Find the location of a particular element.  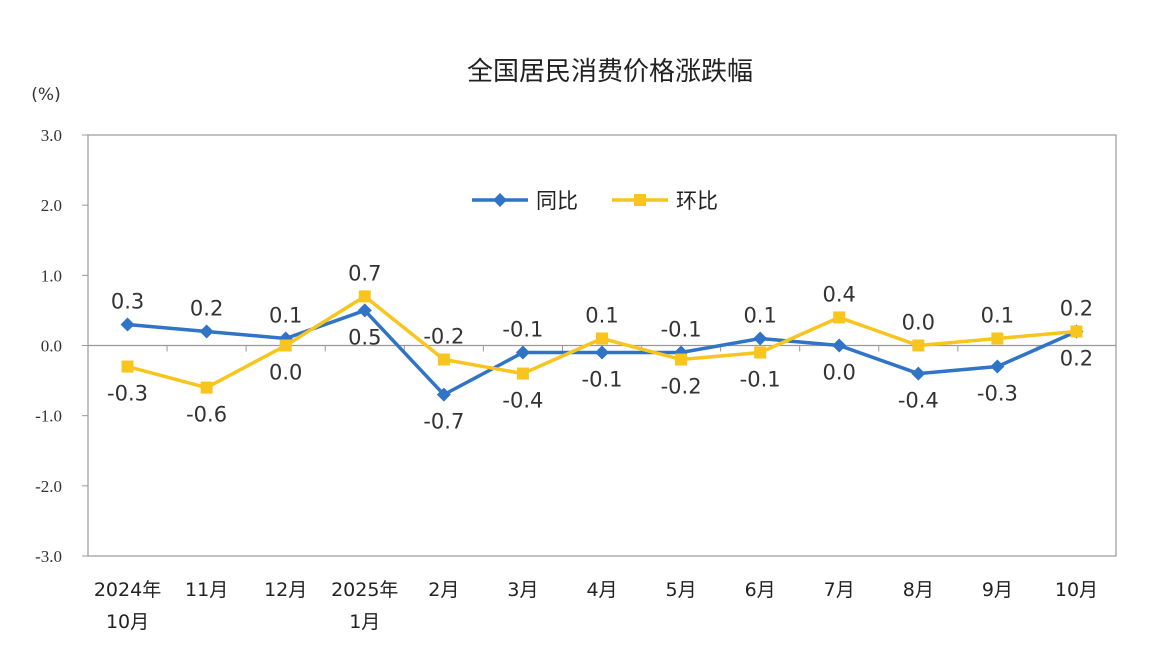

x-tick-label: 2月 is located at coordinates (443, 590).